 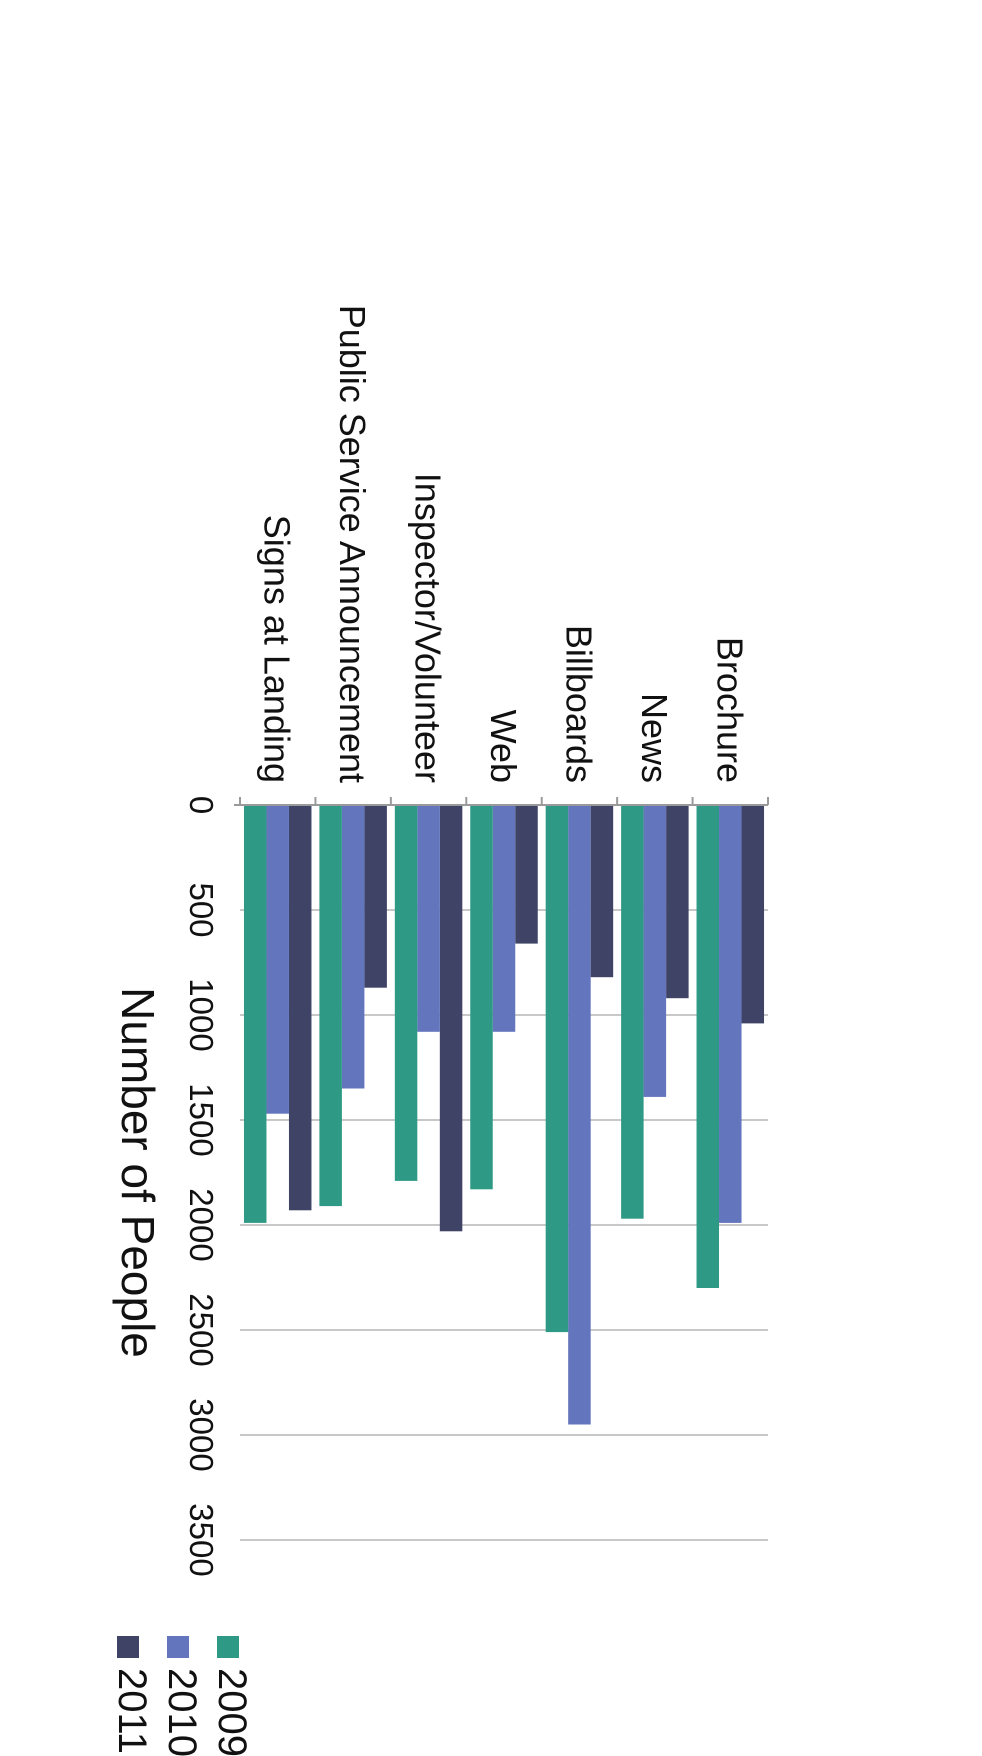 I want to click on legend-label: 2009, so click(x=232, y=1712).